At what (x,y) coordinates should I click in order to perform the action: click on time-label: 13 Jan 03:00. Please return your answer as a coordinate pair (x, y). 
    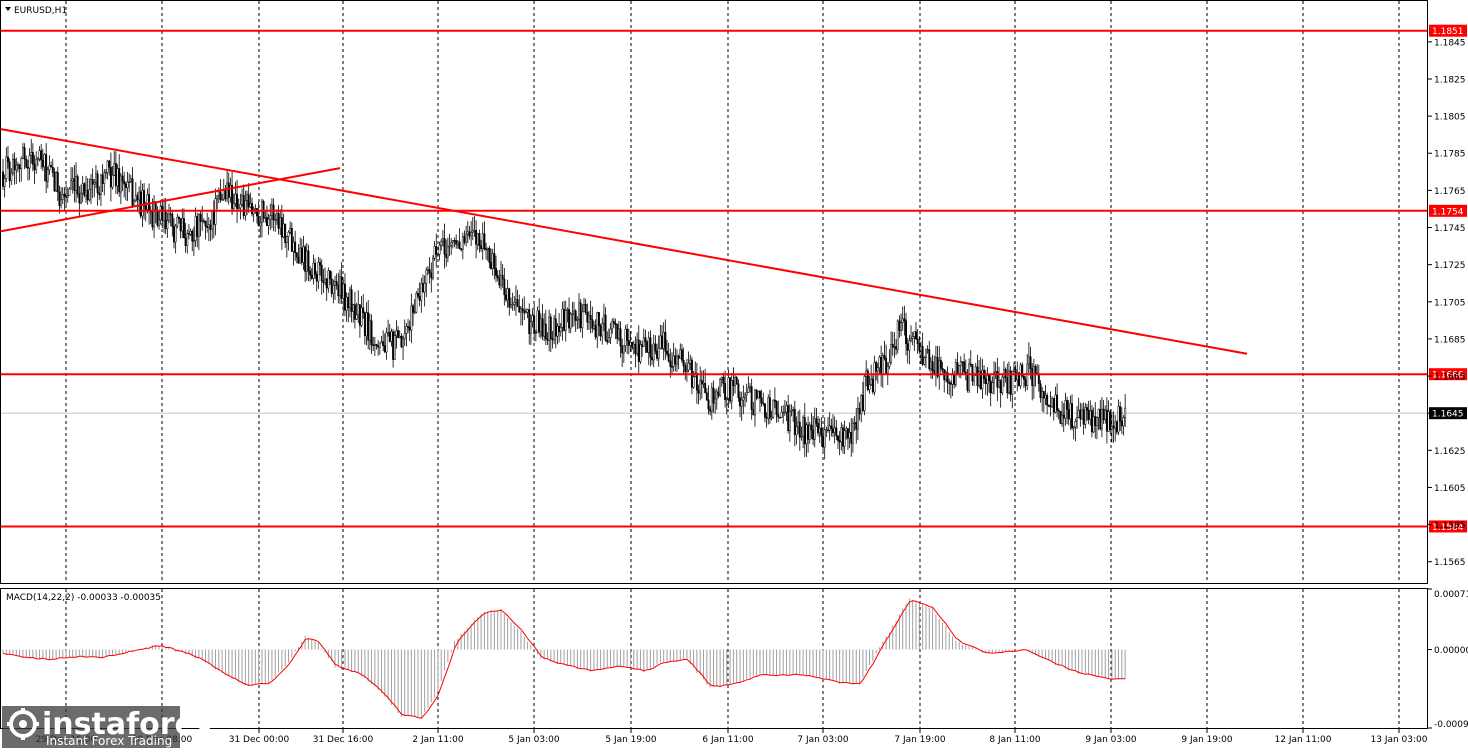
    Looking at the image, I should click on (1399, 740).